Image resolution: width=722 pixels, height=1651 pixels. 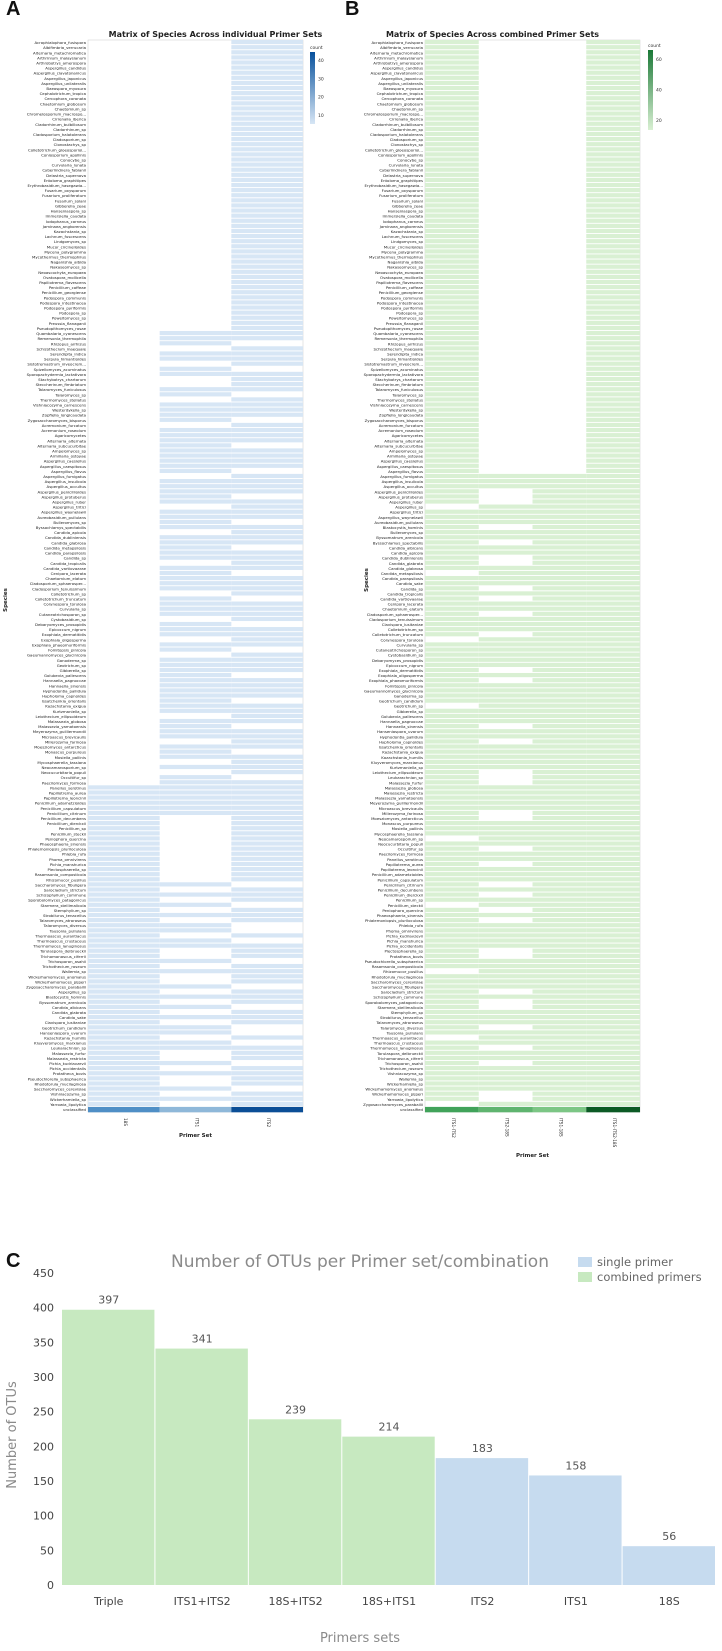 I want to click on heatmap-a-species-label: Meyerozyma_guilliermondii, so click(x=59, y=731).